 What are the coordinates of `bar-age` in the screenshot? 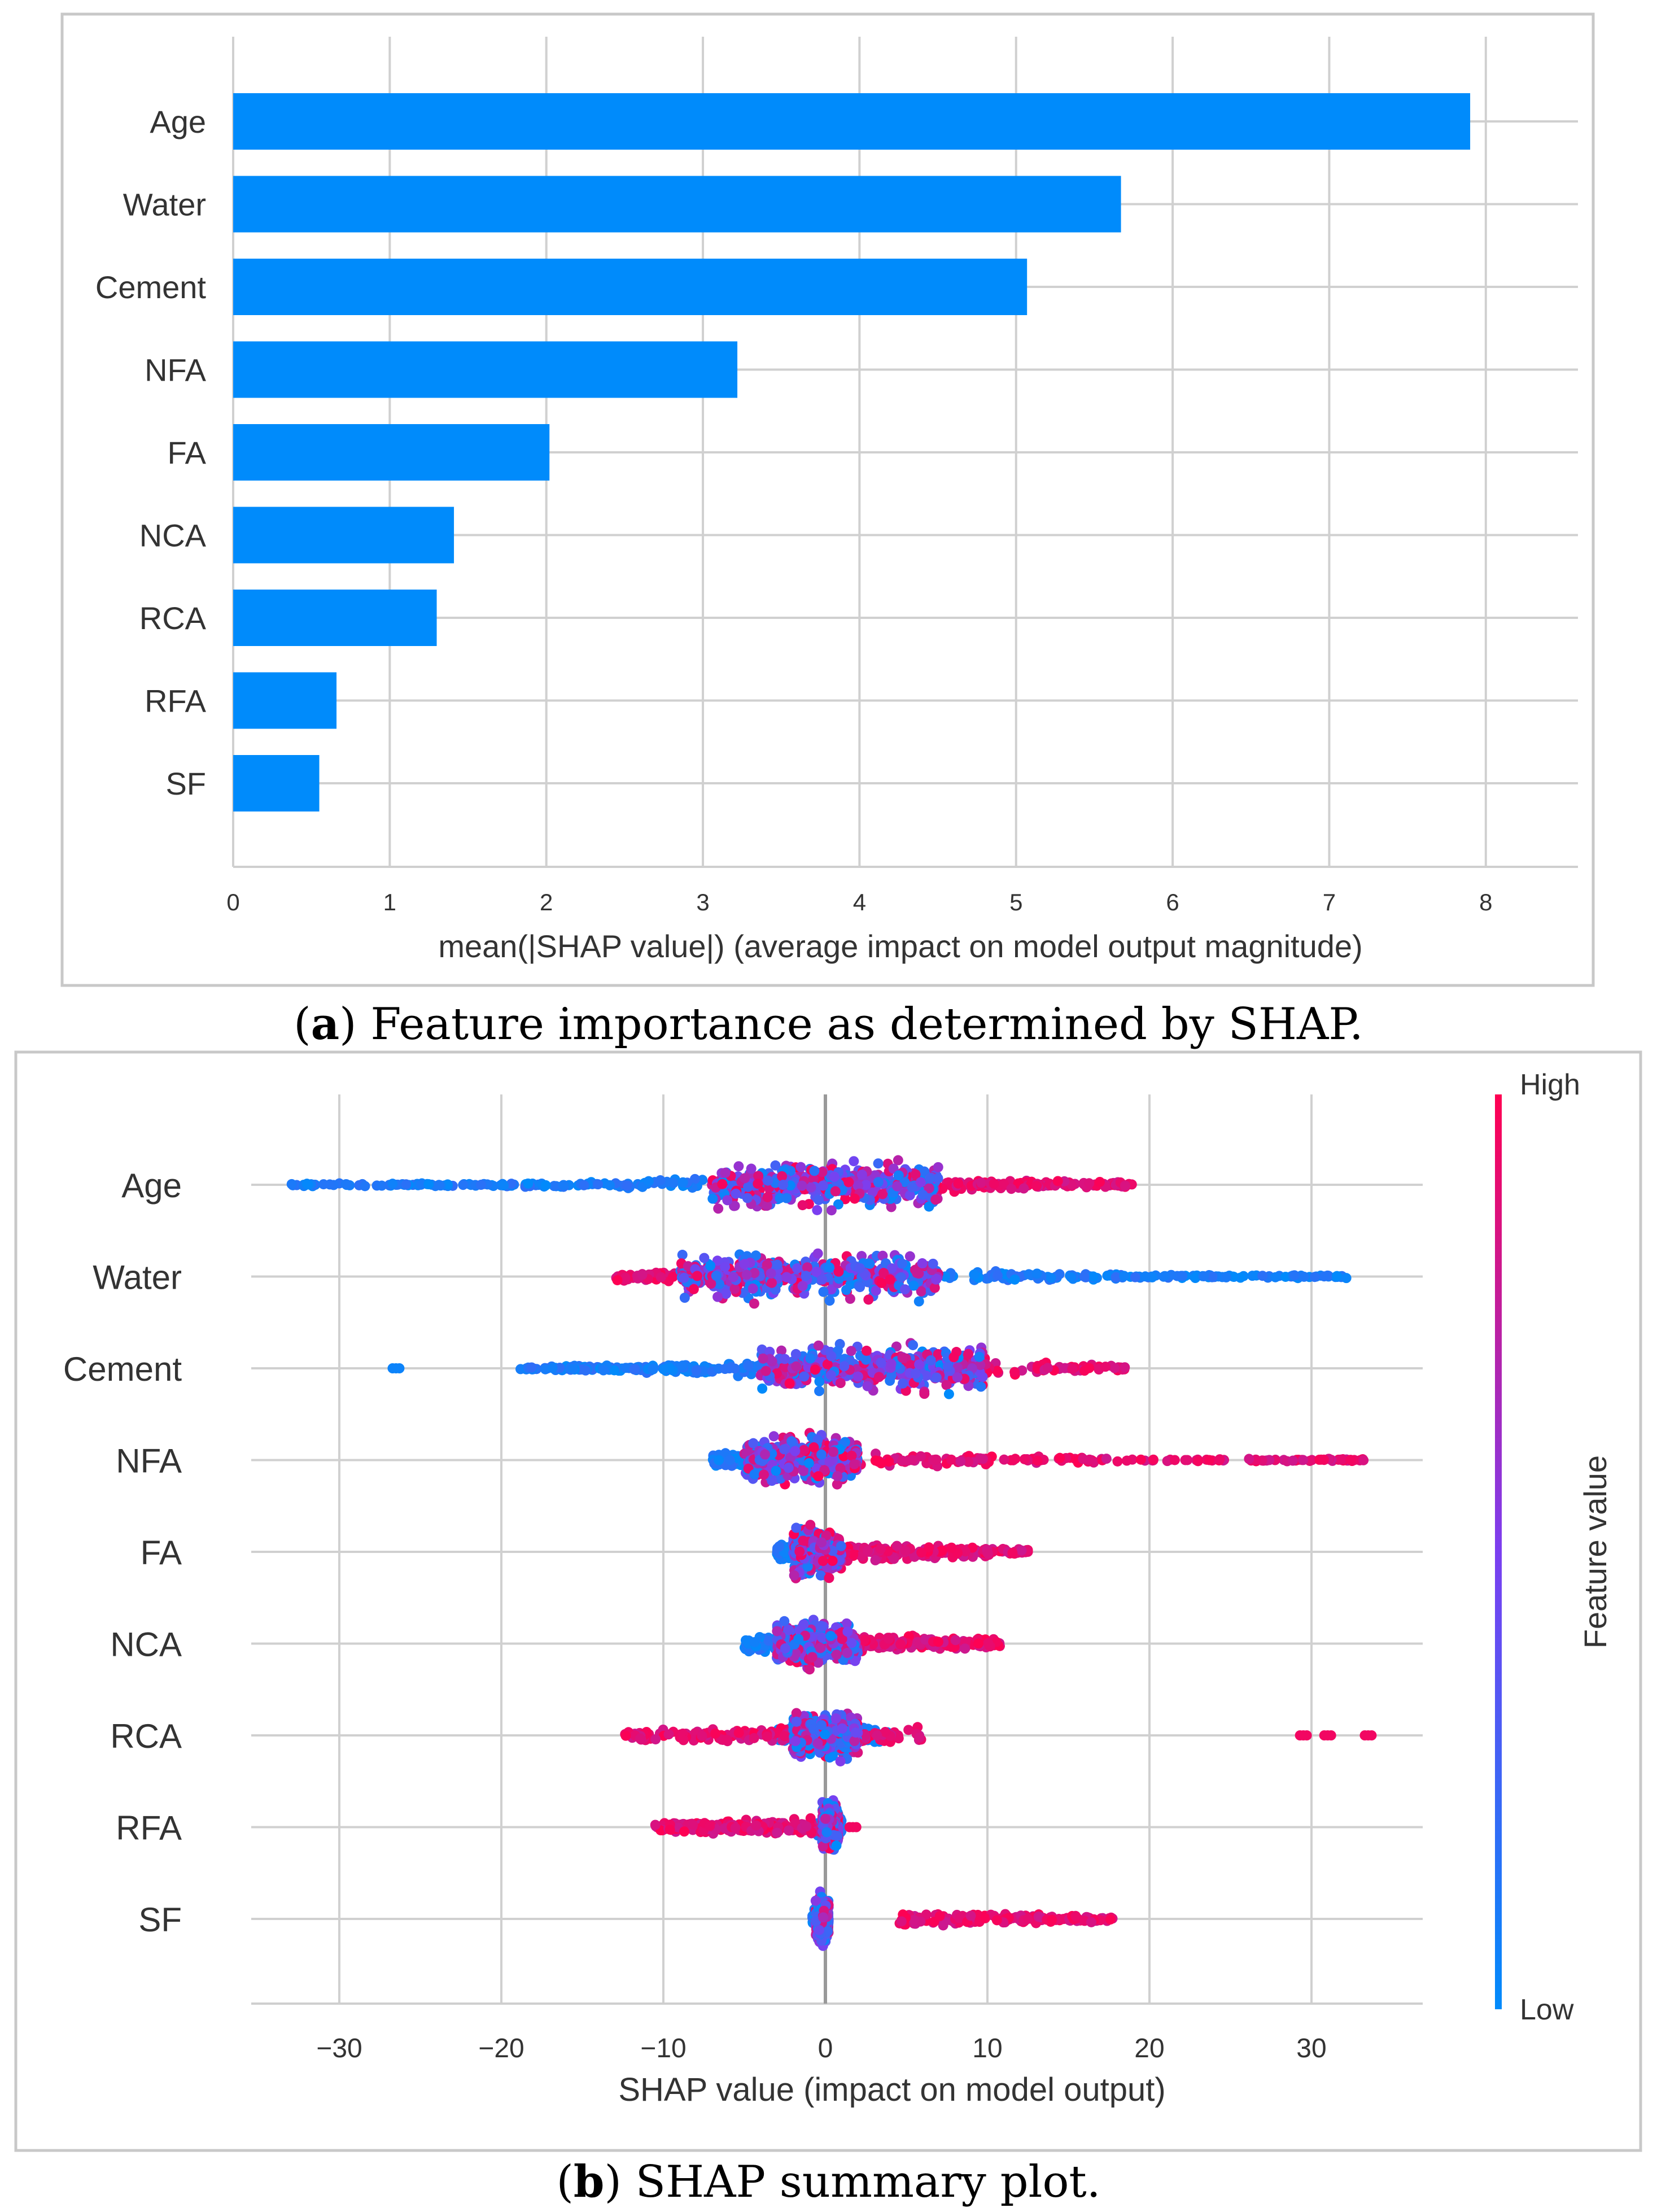 It's located at (852, 121).